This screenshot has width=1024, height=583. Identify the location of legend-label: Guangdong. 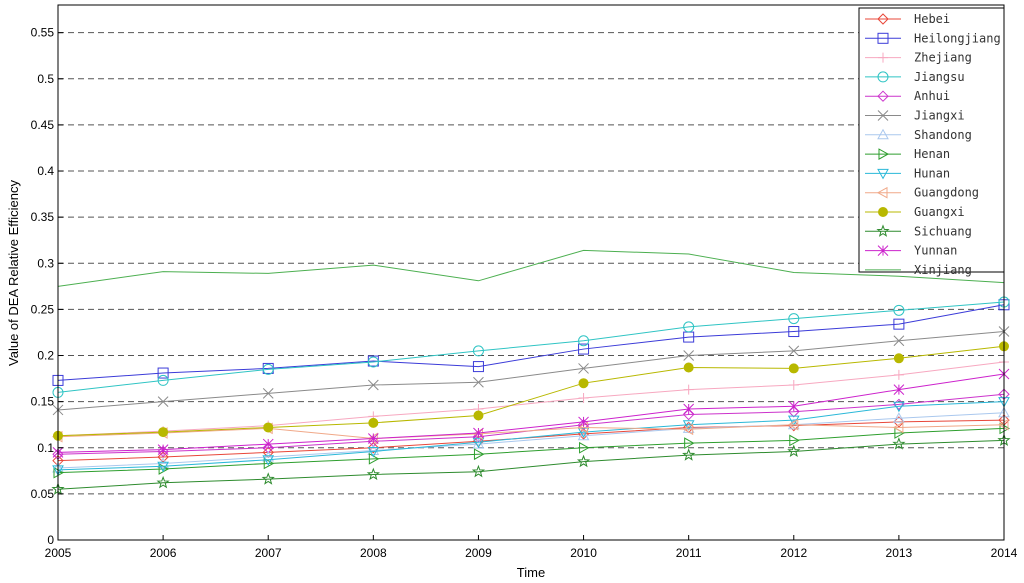
(946, 193).